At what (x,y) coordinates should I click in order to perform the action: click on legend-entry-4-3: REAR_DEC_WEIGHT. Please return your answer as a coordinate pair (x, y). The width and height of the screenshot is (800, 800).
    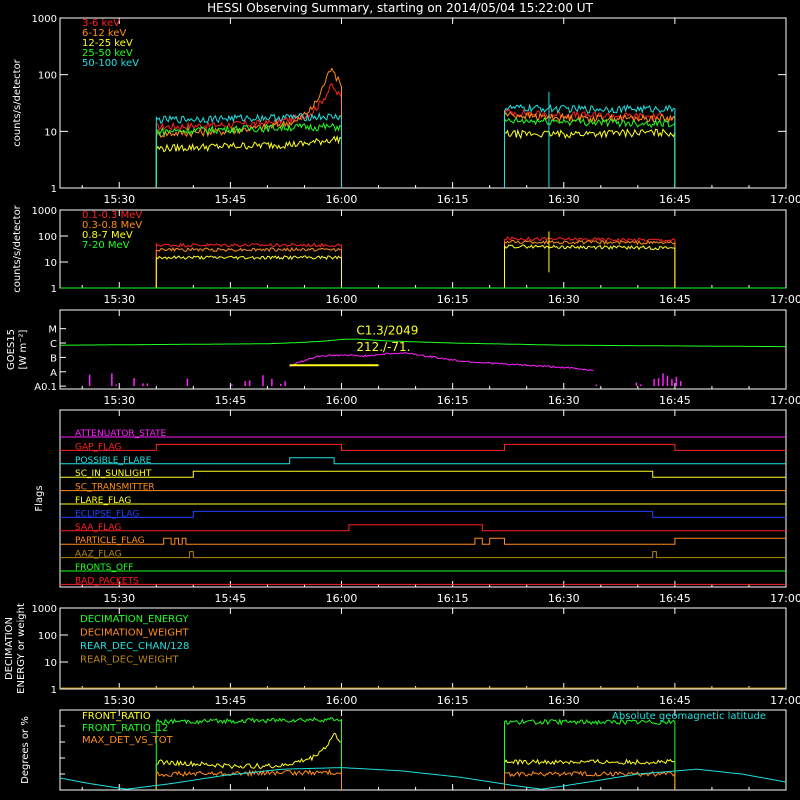
    Looking at the image, I should click on (129, 660).